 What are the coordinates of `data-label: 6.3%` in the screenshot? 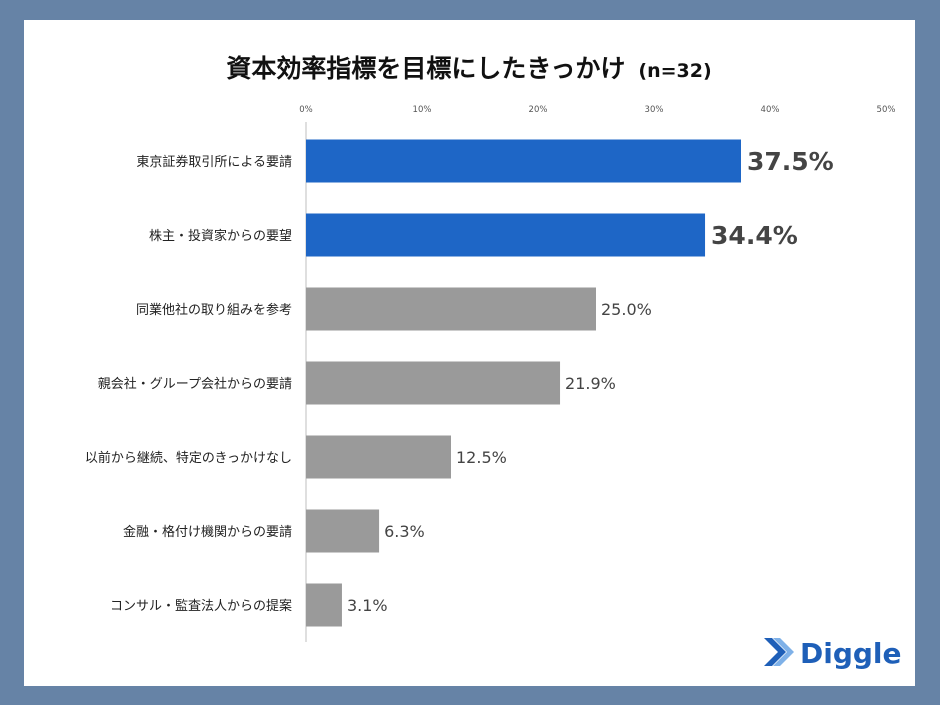 It's located at (404, 531).